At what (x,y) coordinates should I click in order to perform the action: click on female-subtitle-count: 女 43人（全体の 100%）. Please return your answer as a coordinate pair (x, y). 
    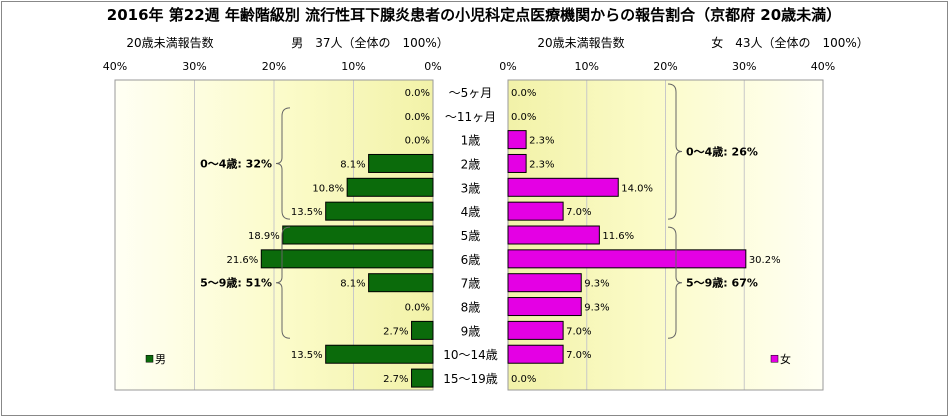
    Looking at the image, I should click on (790, 42).